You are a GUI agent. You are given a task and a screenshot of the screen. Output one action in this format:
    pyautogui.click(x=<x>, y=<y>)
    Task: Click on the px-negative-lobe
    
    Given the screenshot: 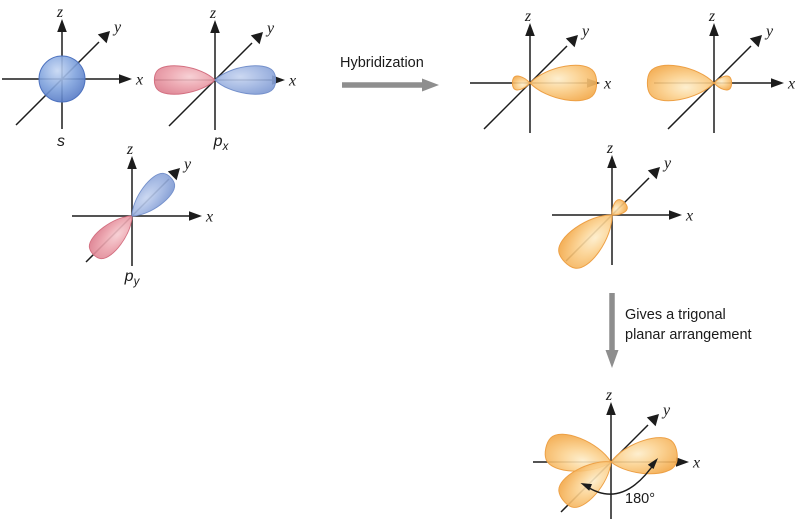 What is the action you would take?
    pyautogui.click(x=184, y=80)
    